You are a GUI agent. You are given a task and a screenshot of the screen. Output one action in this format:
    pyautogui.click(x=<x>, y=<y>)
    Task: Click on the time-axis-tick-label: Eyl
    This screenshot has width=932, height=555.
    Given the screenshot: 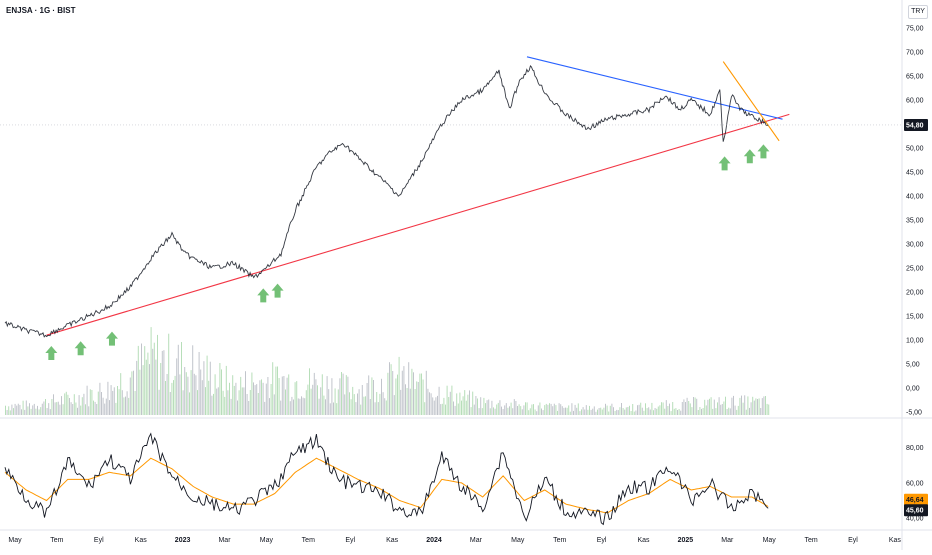 What is the action you would take?
    pyautogui.click(x=350, y=540)
    